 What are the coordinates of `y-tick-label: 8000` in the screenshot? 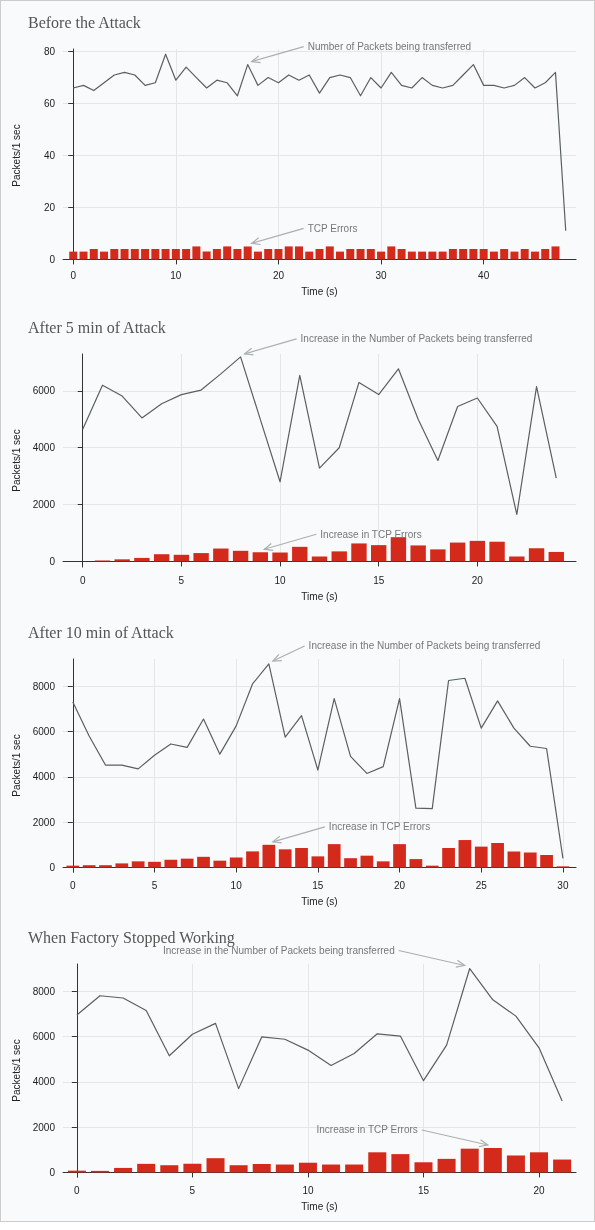 It's located at (44, 686).